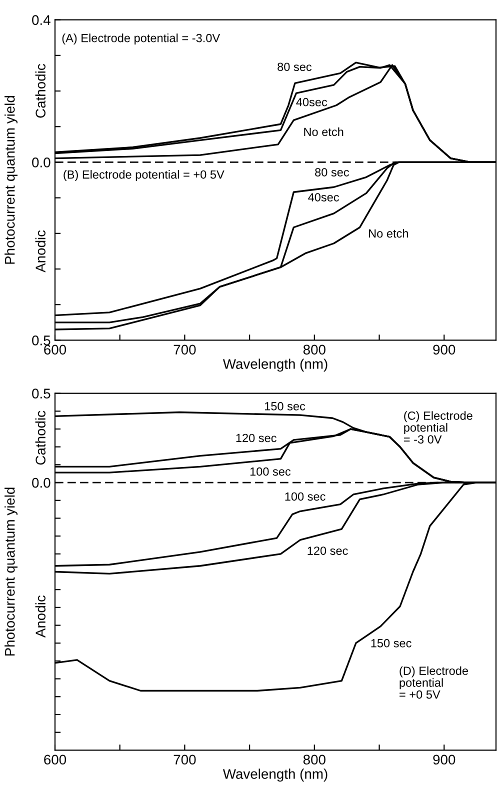 The height and width of the screenshot is (793, 500). What do you see at coordinates (434, 682) in the screenshot?
I see `text: (D) Electrode potential = +0 5V` at bounding box center [434, 682].